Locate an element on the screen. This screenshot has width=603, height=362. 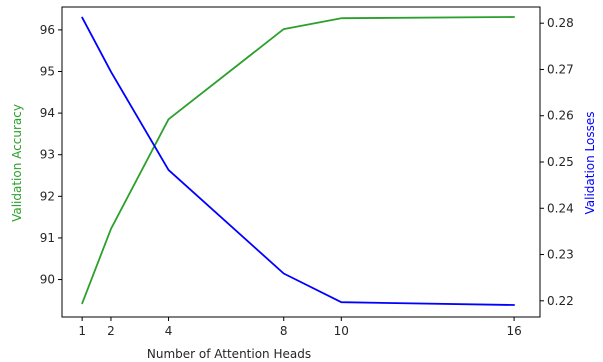
right-y-tick-label: 0.24 is located at coordinates (560, 208).